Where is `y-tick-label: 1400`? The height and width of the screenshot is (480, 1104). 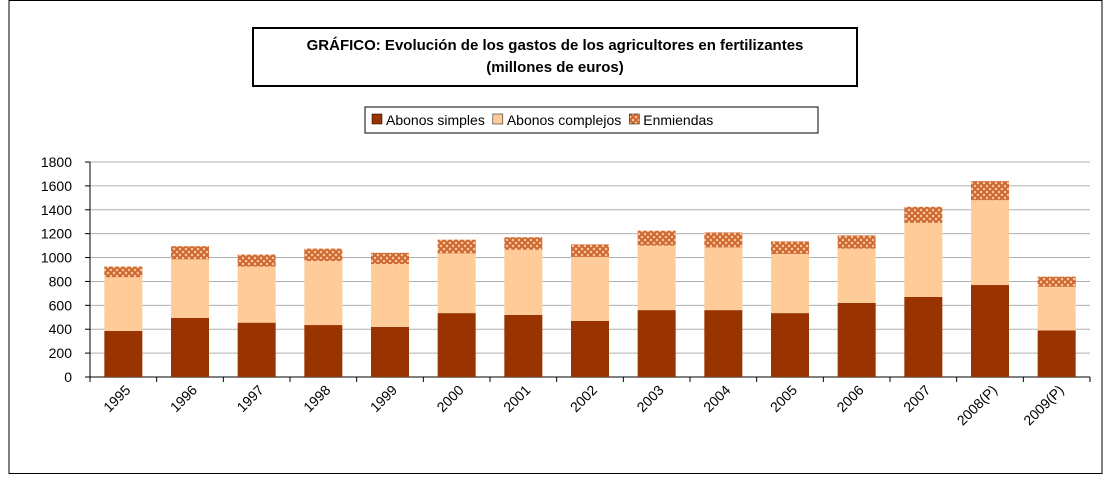 y-tick-label: 1400 is located at coordinates (56, 210).